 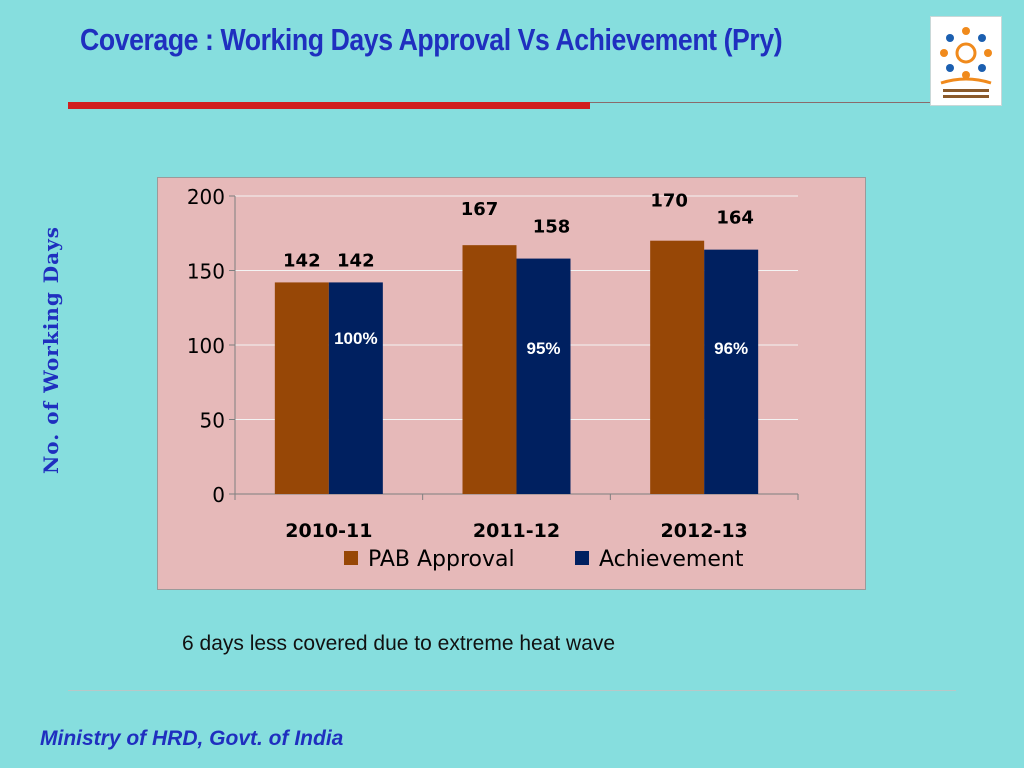 What do you see at coordinates (704, 531) in the screenshot?
I see `x-tick-label: 2012-13` at bounding box center [704, 531].